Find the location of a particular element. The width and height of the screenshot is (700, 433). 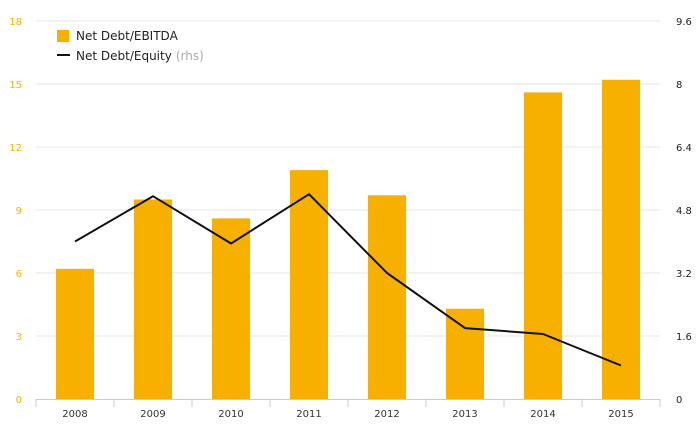

x-tick-label: 2015 is located at coordinates (620, 414).